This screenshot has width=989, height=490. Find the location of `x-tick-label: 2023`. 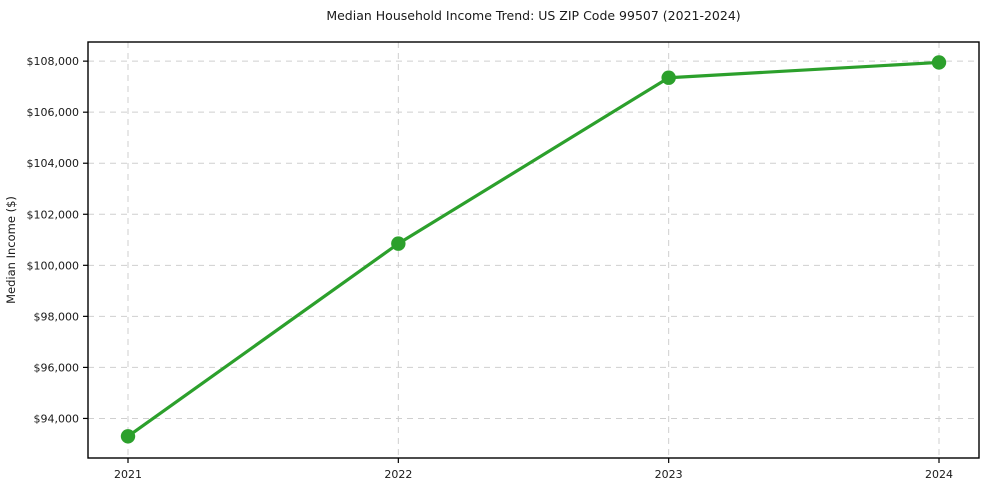

x-tick-label: 2023 is located at coordinates (669, 474).